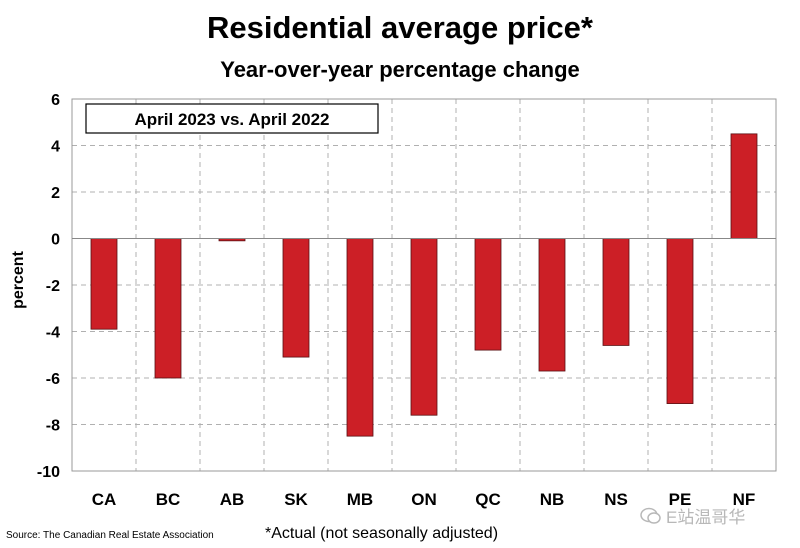  I want to click on footnote: *Actual (not seasonally adjusted), so click(382, 533).